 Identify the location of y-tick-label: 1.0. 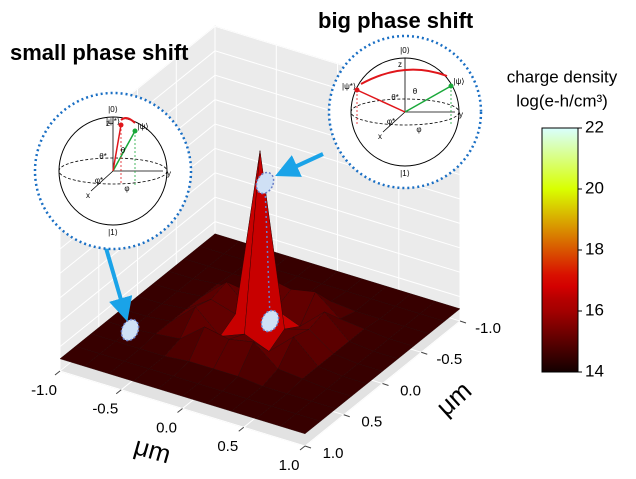
(333, 453).